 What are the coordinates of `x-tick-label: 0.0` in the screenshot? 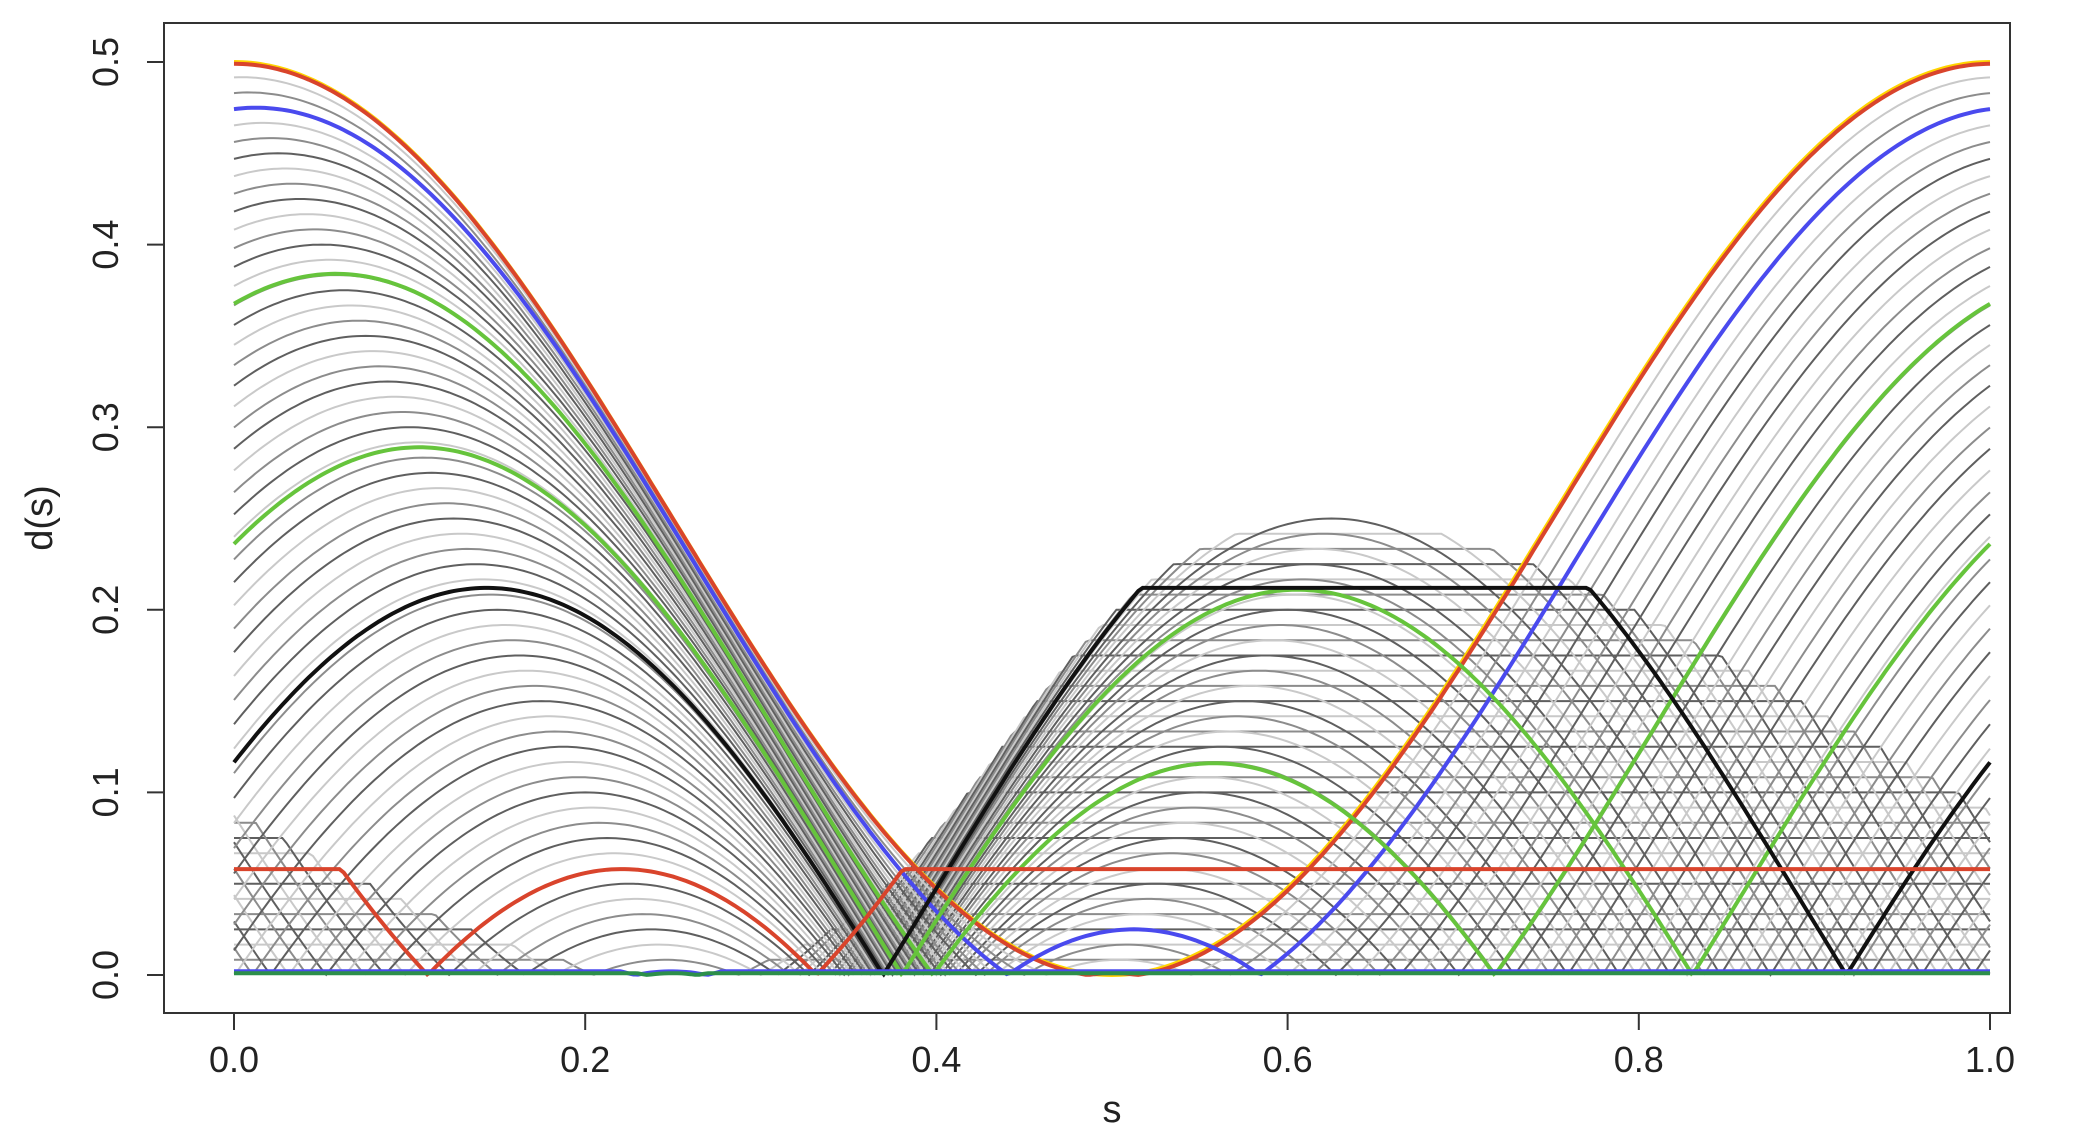 It's located at (234, 1059).